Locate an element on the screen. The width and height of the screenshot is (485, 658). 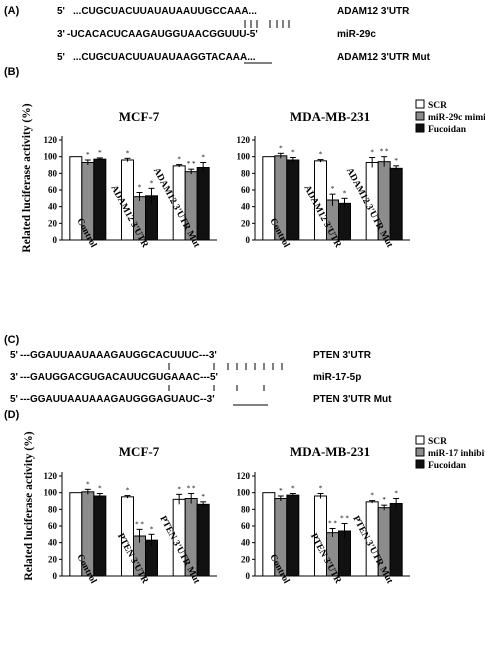
seq-a-row2: -UCACACUCAAGAUGGUAACGGUUU-5' is located at coordinates (162, 34).